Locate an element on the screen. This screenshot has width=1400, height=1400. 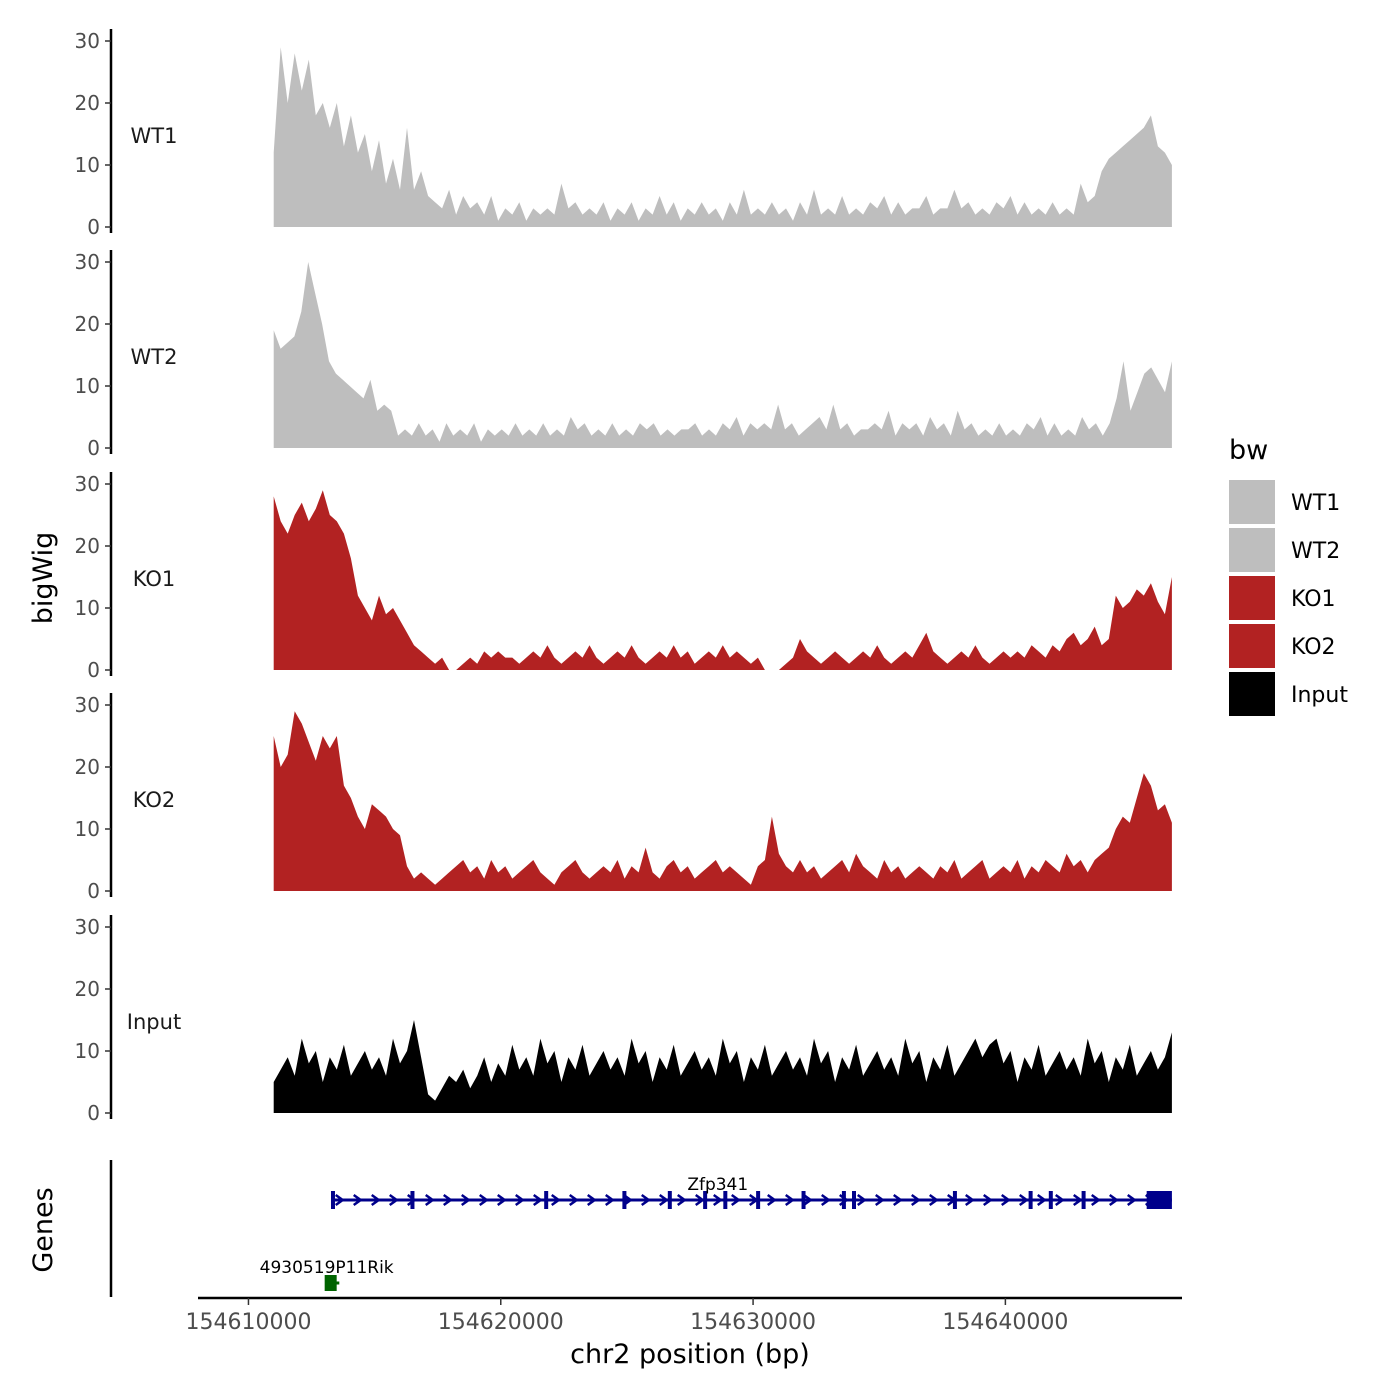
track-wt2: 0 10 20 30 WT2 is located at coordinates (623, 355).